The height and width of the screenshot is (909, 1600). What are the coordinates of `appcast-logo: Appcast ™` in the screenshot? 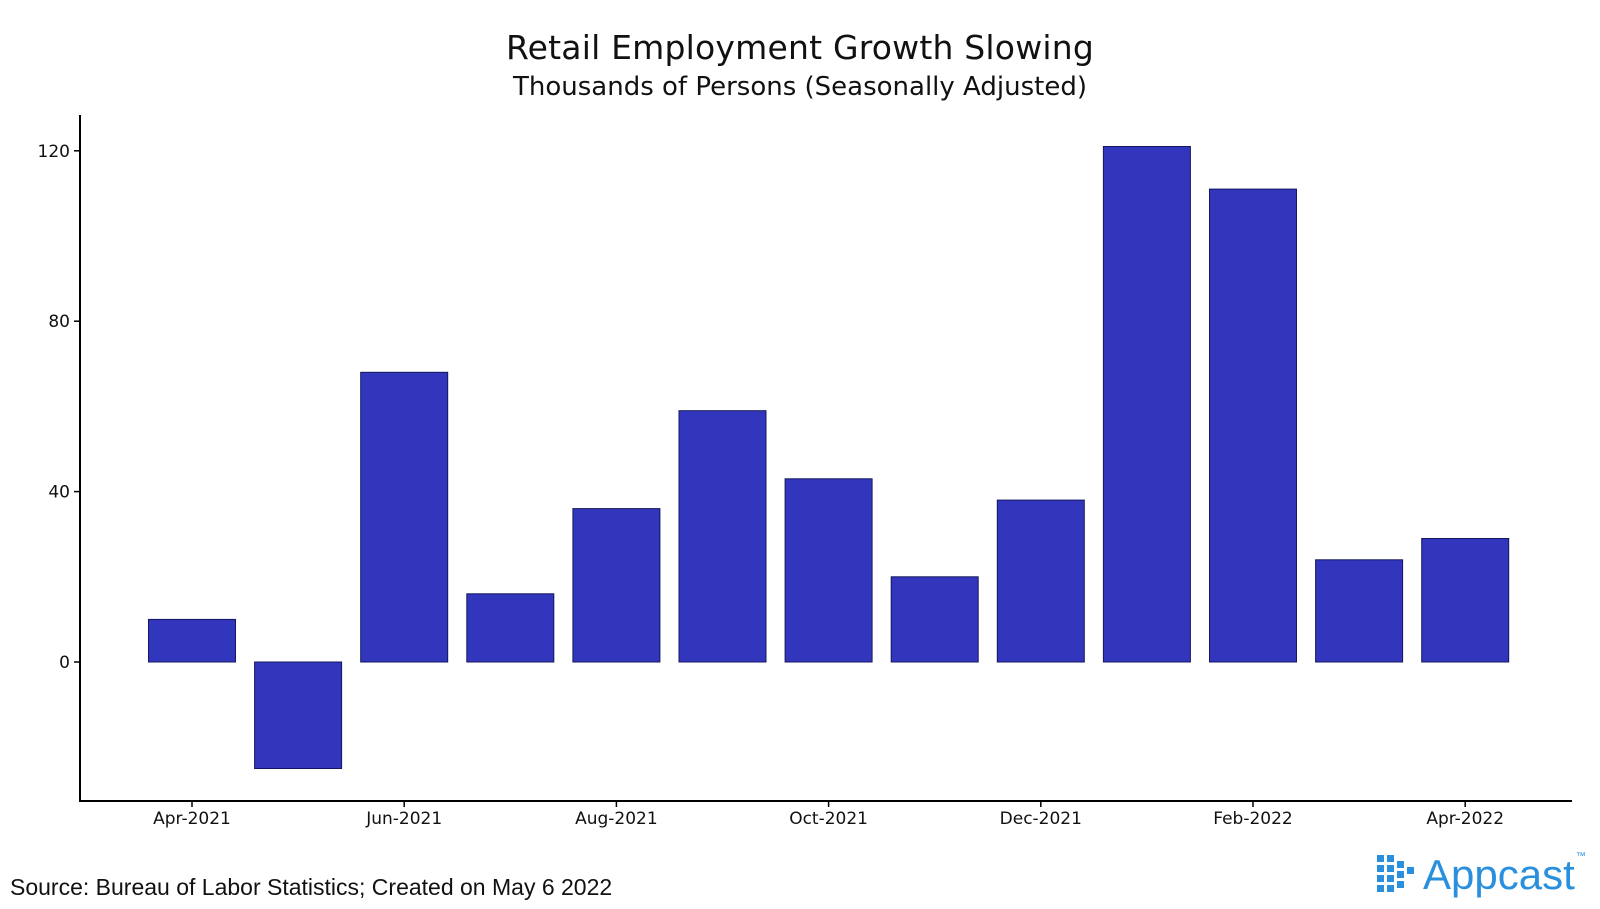 It's located at (1481, 875).